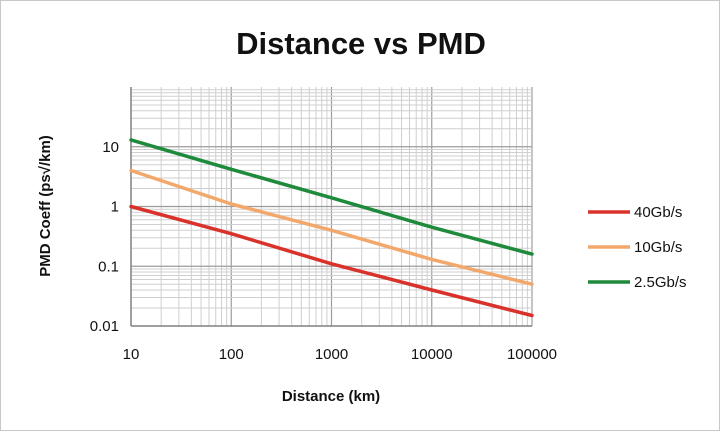  What do you see at coordinates (361, 43) in the screenshot?
I see `chart-title: Distance vs PMD` at bounding box center [361, 43].